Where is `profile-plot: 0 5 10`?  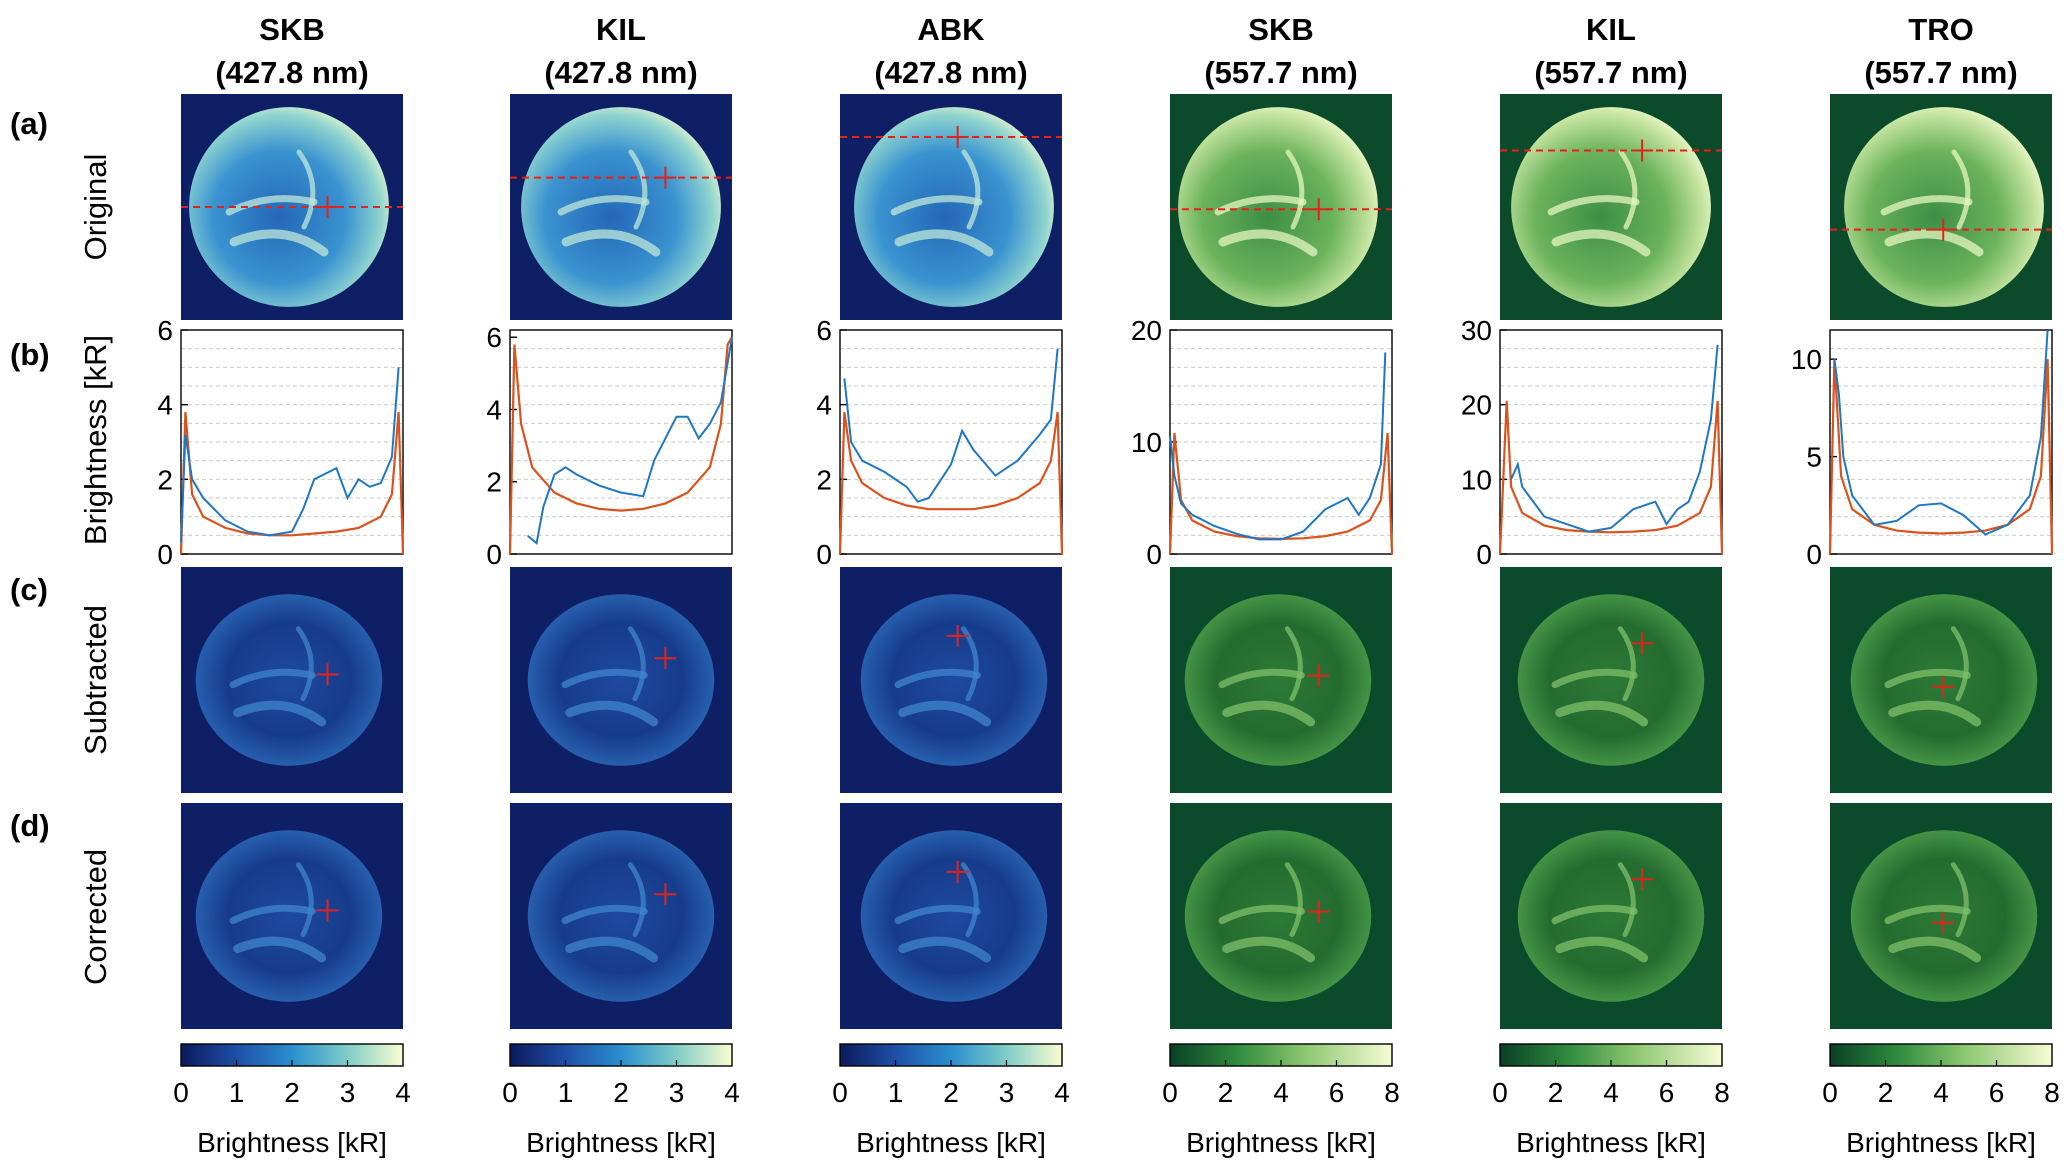
profile-plot: 0 5 10 is located at coordinates (1922, 449).